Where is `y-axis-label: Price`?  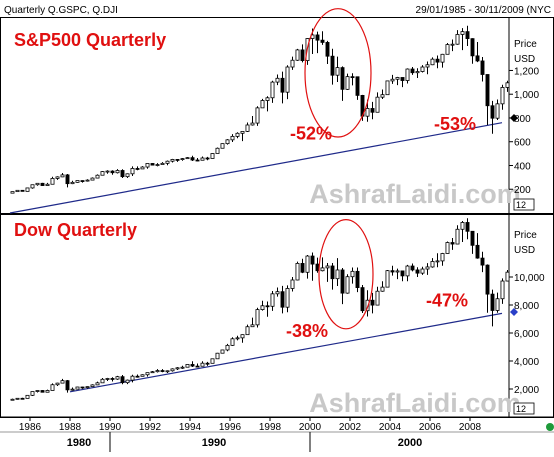
y-axis-label: Price is located at coordinates (525, 44).